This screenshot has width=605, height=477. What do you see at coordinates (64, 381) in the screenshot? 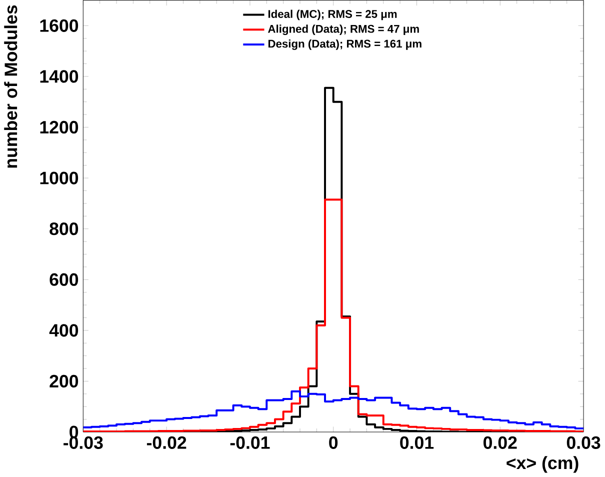
I see `y-tick-label: 200` at bounding box center [64, 381].